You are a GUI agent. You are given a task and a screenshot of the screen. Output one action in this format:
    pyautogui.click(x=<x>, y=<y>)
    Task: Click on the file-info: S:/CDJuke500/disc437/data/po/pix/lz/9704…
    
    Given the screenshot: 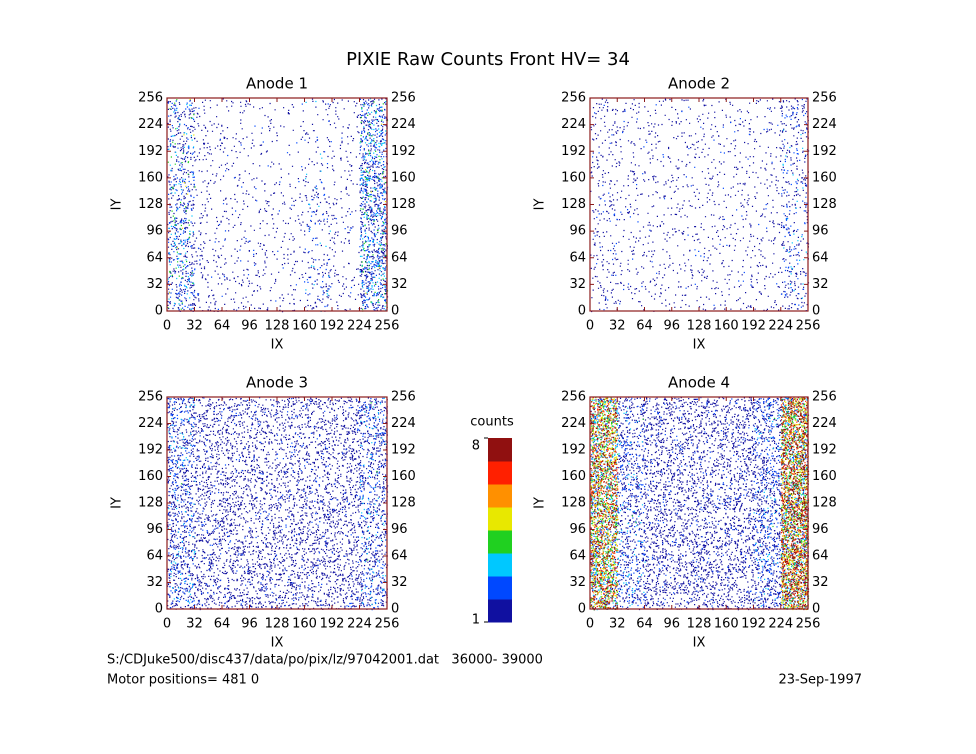 What is the action you would take?
    pyautogui.click(x=325, y=660)
    